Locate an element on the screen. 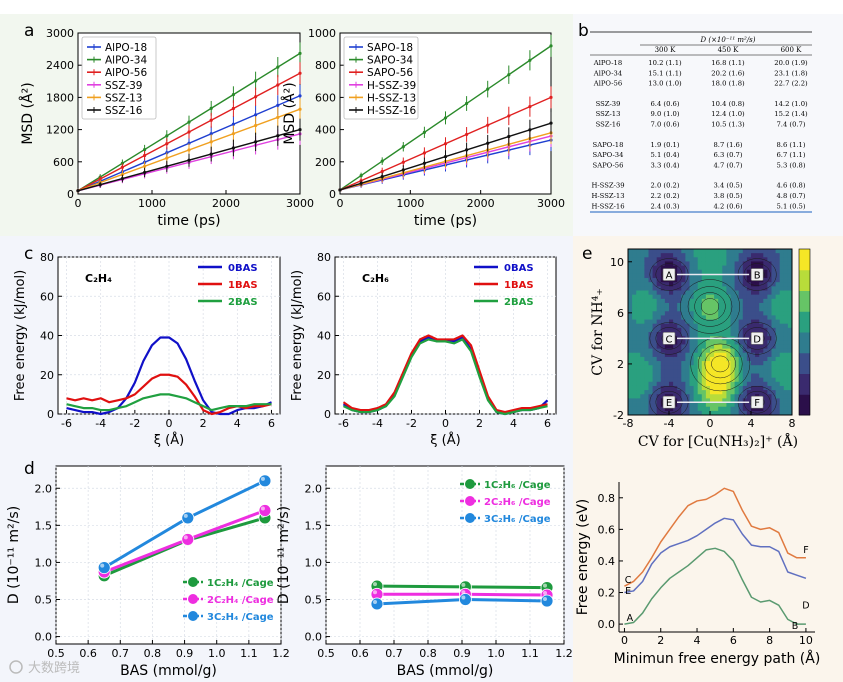 Image resolution: width=843 pixels, height=682 pixels. y-tick-label: 2.0 is located at coordinates (314, 488).